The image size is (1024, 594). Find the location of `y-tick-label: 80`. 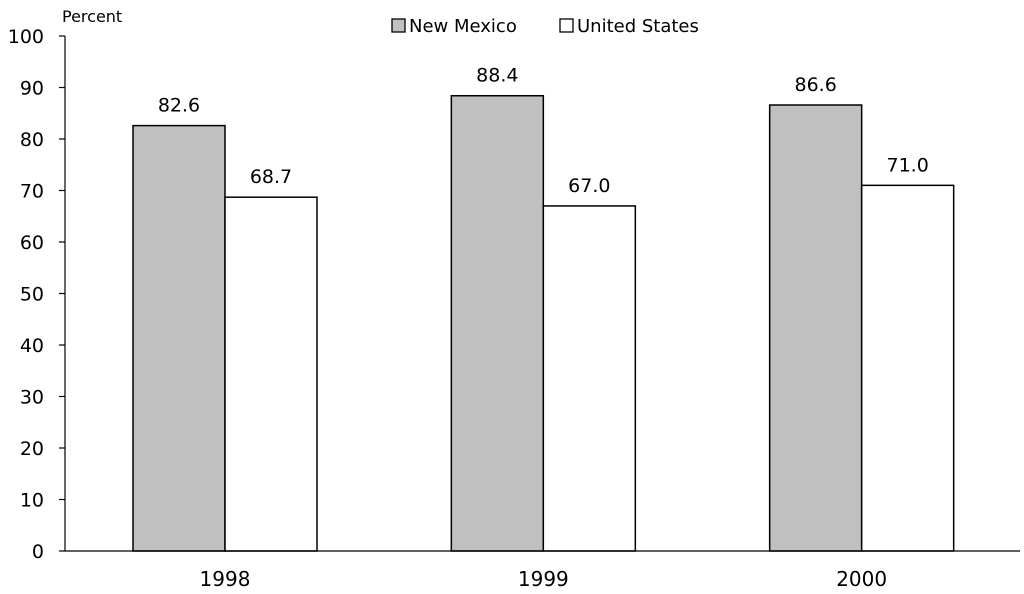

y-tick-label: 80 is located at coordinates (32, 140).